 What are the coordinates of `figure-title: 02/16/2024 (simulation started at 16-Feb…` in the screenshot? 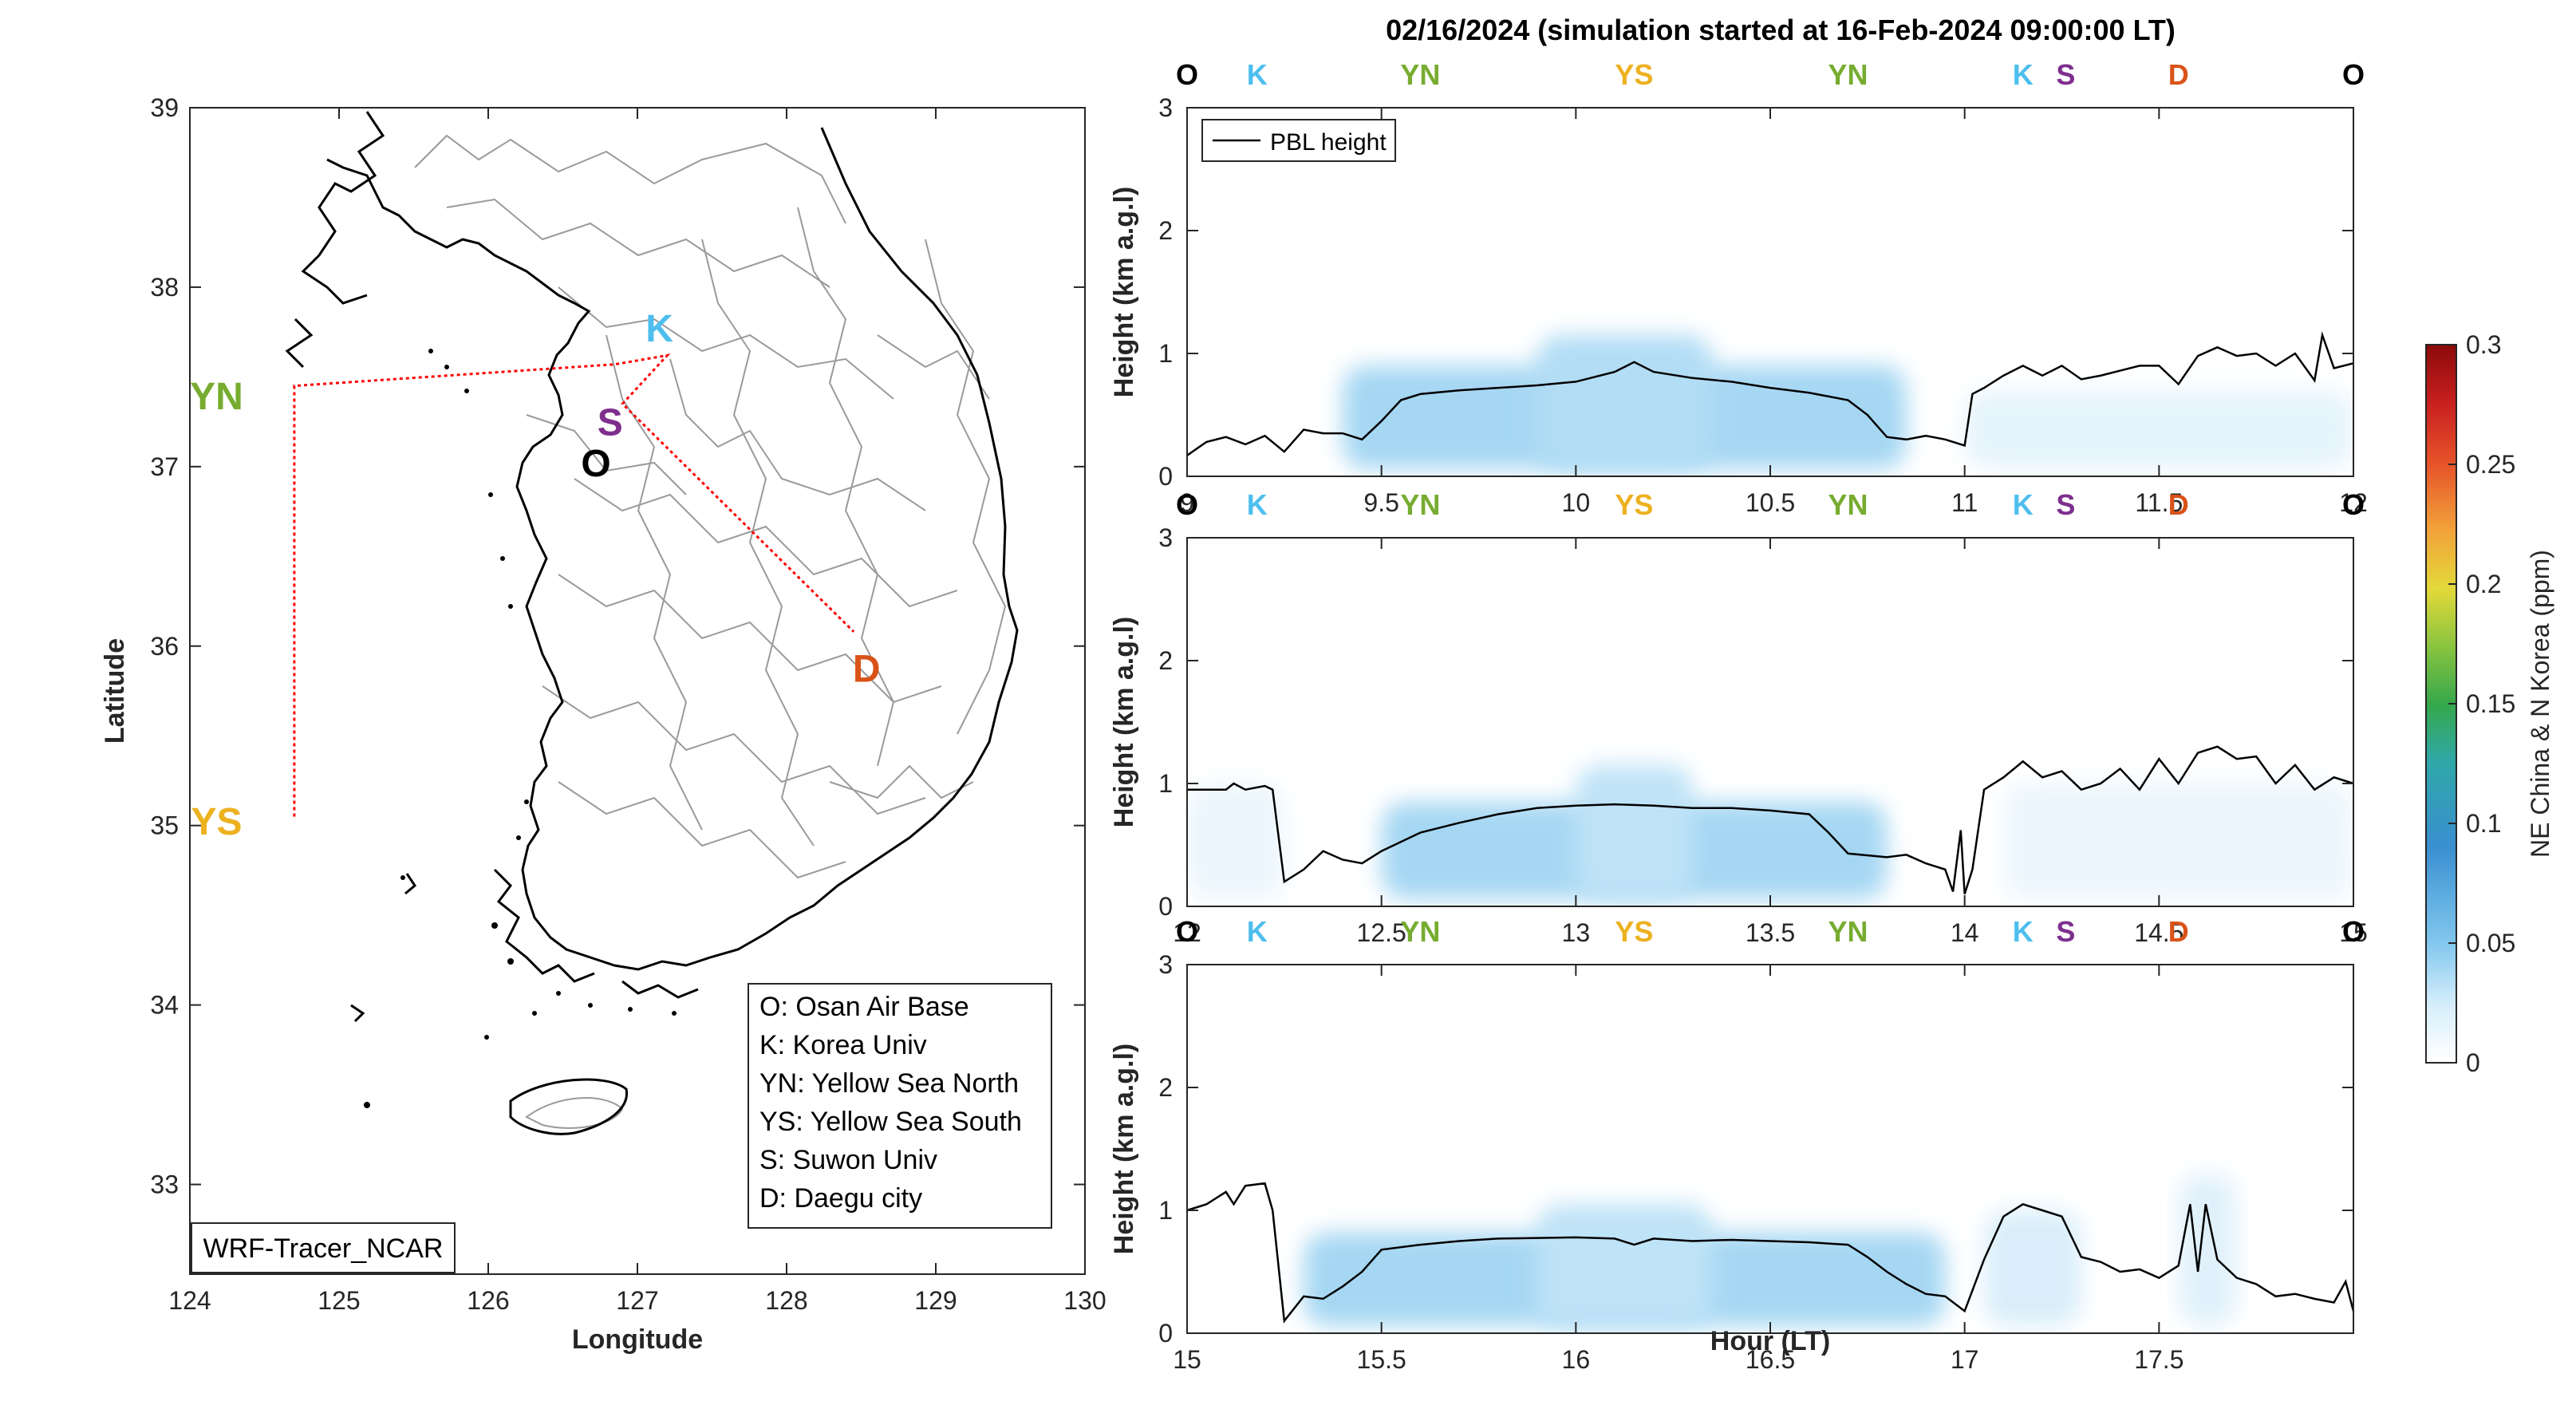 It's located at (1781, 30).